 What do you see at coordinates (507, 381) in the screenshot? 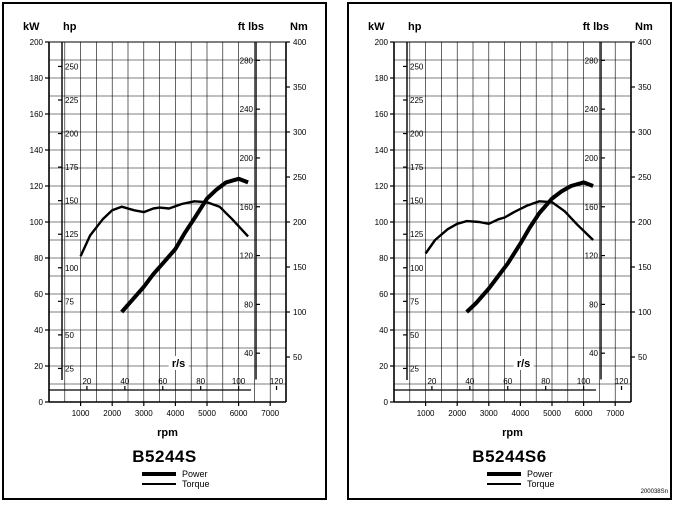
I see `rs-tick-label: 60` at bounding box center [507, 381].